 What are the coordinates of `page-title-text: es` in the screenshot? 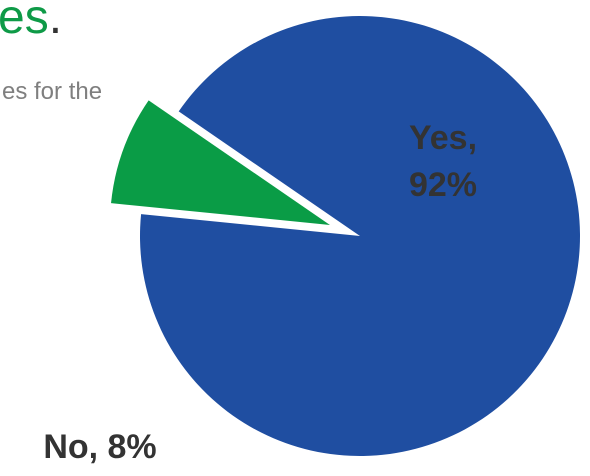 It's located at (24, 22).